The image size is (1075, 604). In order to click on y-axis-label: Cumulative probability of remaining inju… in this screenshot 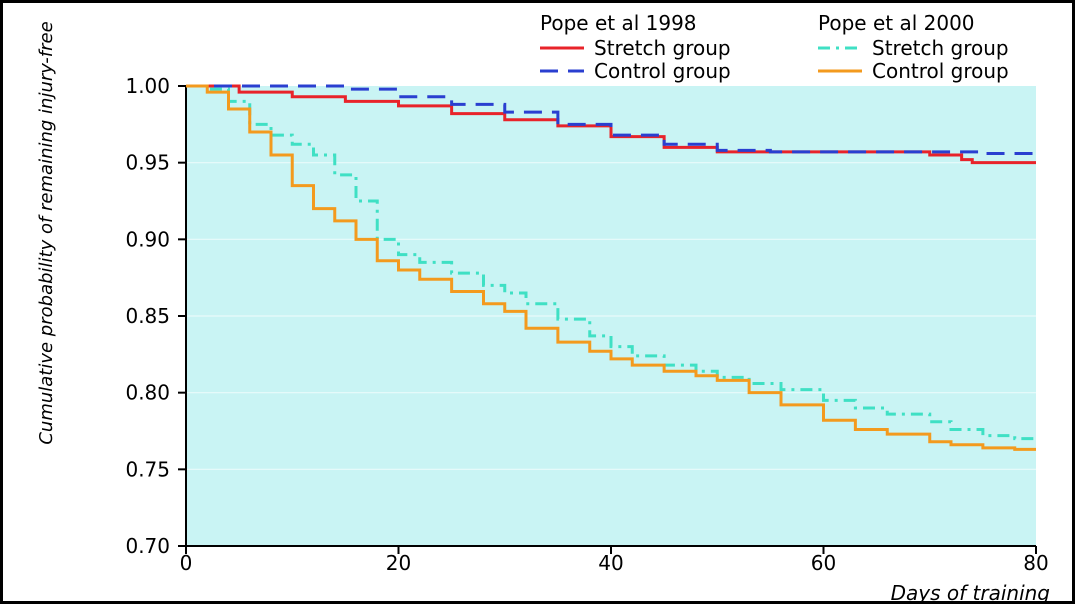, I will do `click(46, 232)`.